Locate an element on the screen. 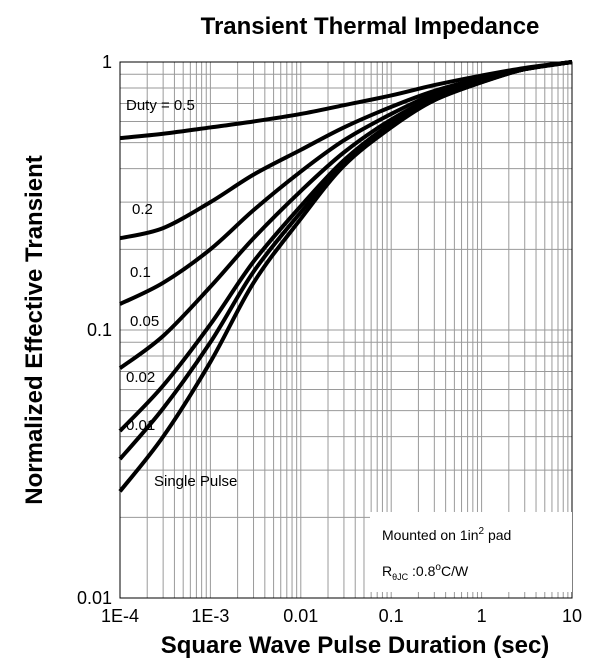 This screenshot has width=603, height=663. x-tick-label: 1E-4 is located at coordinates (120, 616).